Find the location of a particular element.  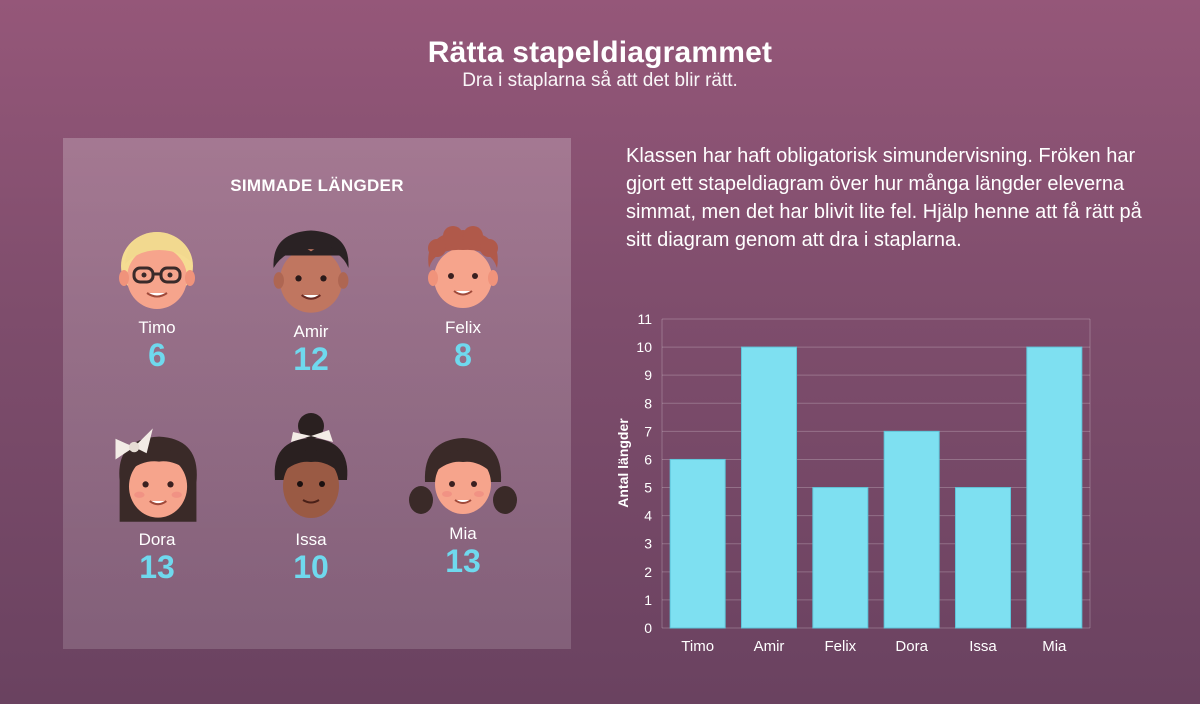

y-tick-label: 5 is located at coordinates (648, 488).